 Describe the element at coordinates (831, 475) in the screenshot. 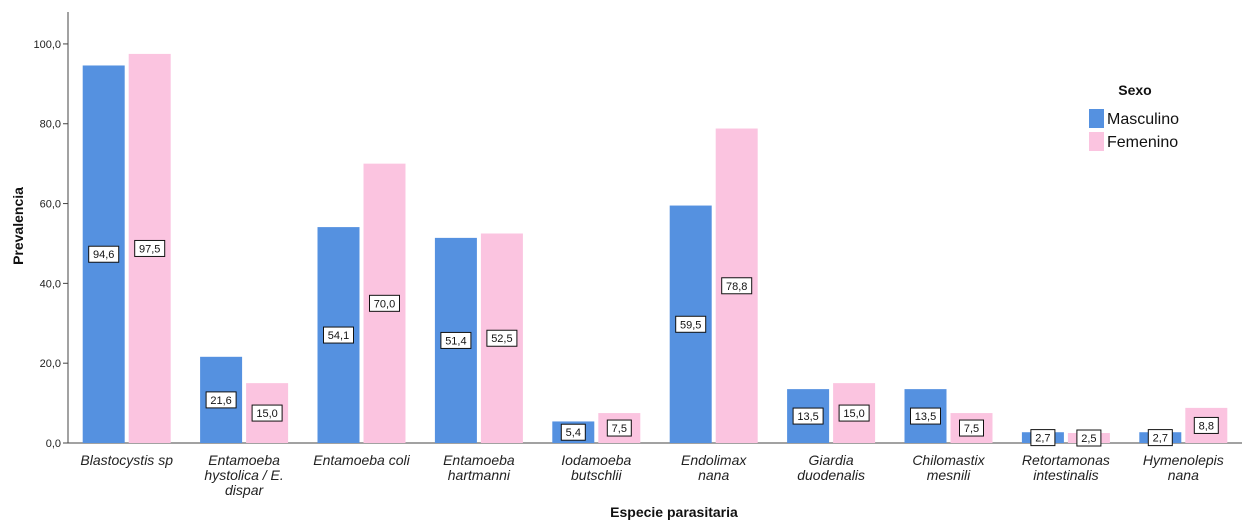

I see `category-label: duodenalis` at that location.